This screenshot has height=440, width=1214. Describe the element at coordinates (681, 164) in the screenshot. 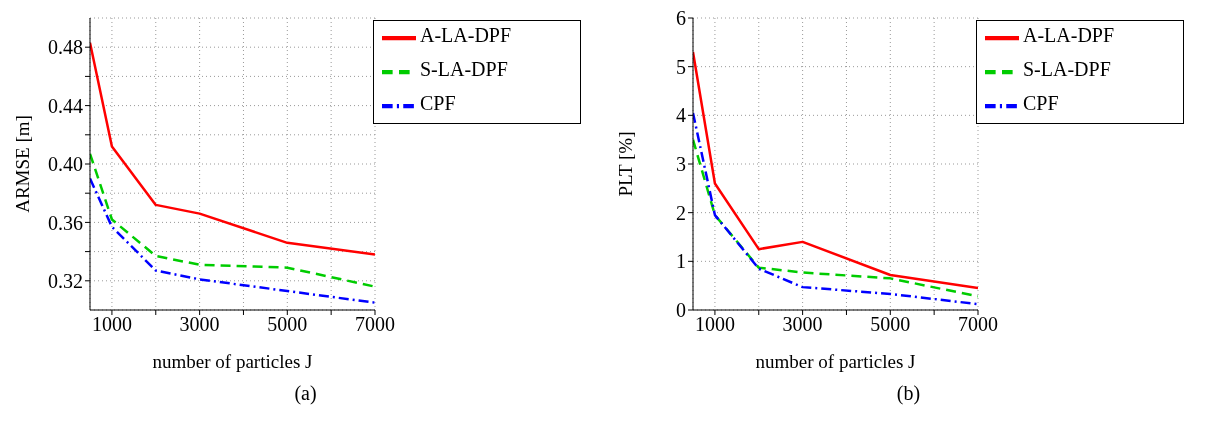

I see `y-tick-label: 3` at that location.